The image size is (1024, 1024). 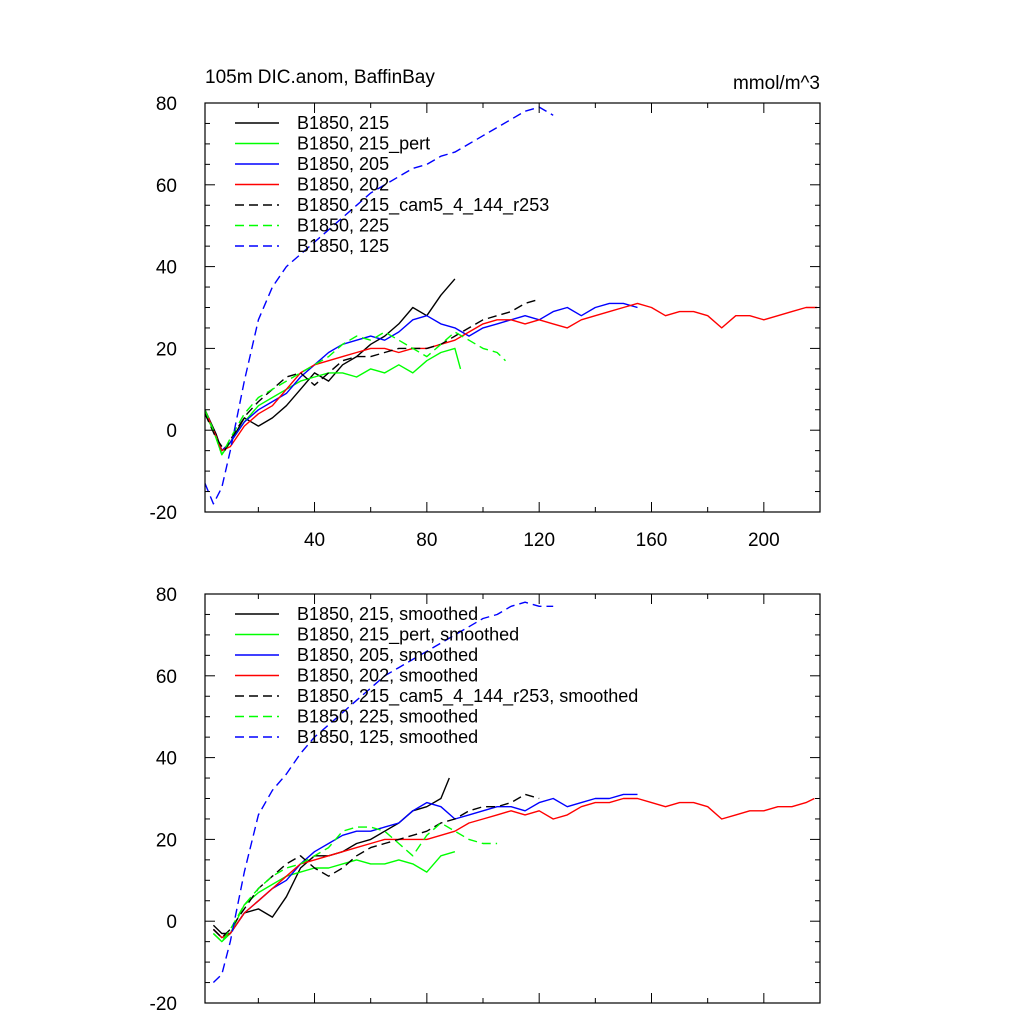 I want to click on x-tick-label: 200, so click(x=764, y=540).